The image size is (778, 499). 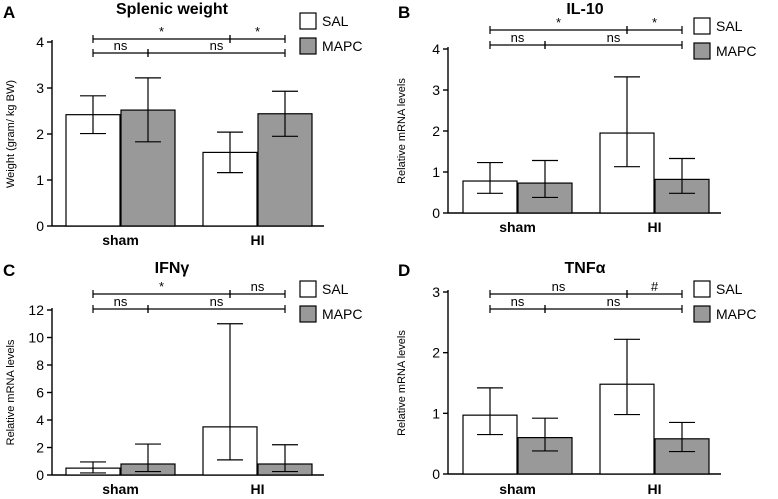 What do you see at coordinates (172, 268) in the screenshot?
I see `chart-title: IFNγ` at bounding box center [172, 268].